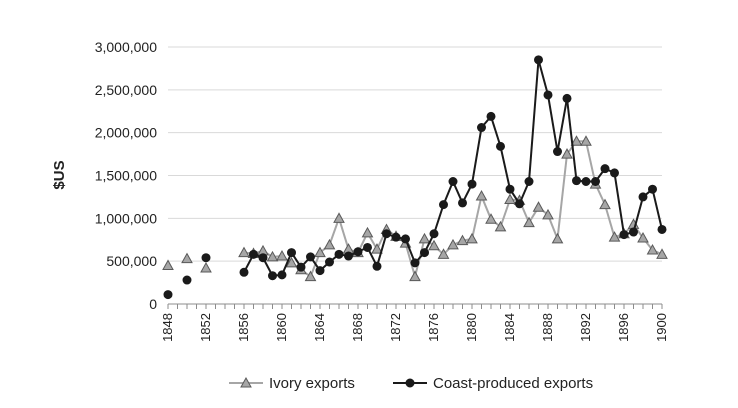 The image size is (738, 408). I want to click on x-axis, so click(415, 306).